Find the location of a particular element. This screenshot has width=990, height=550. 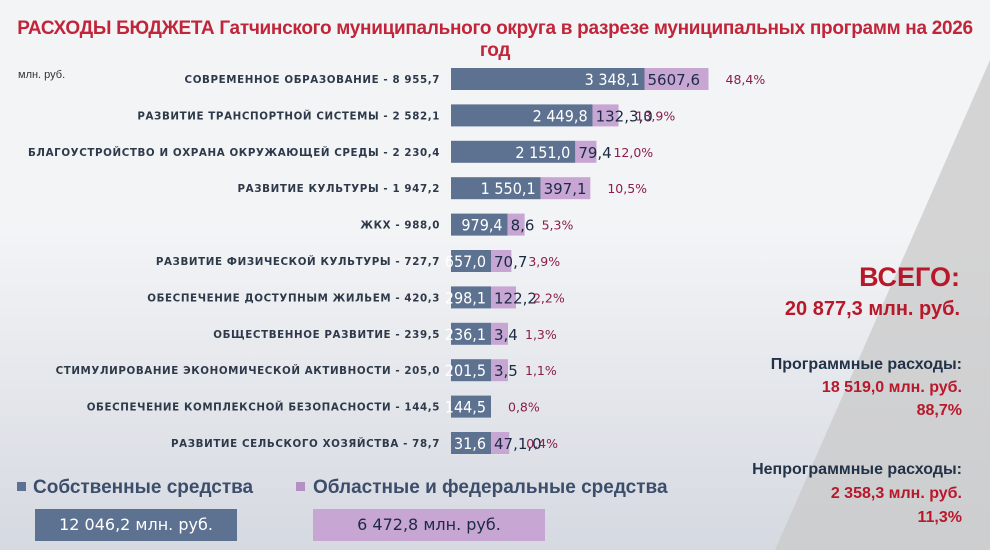

own-funds-value-label: 236,1 is located at coordinates (465, 334).